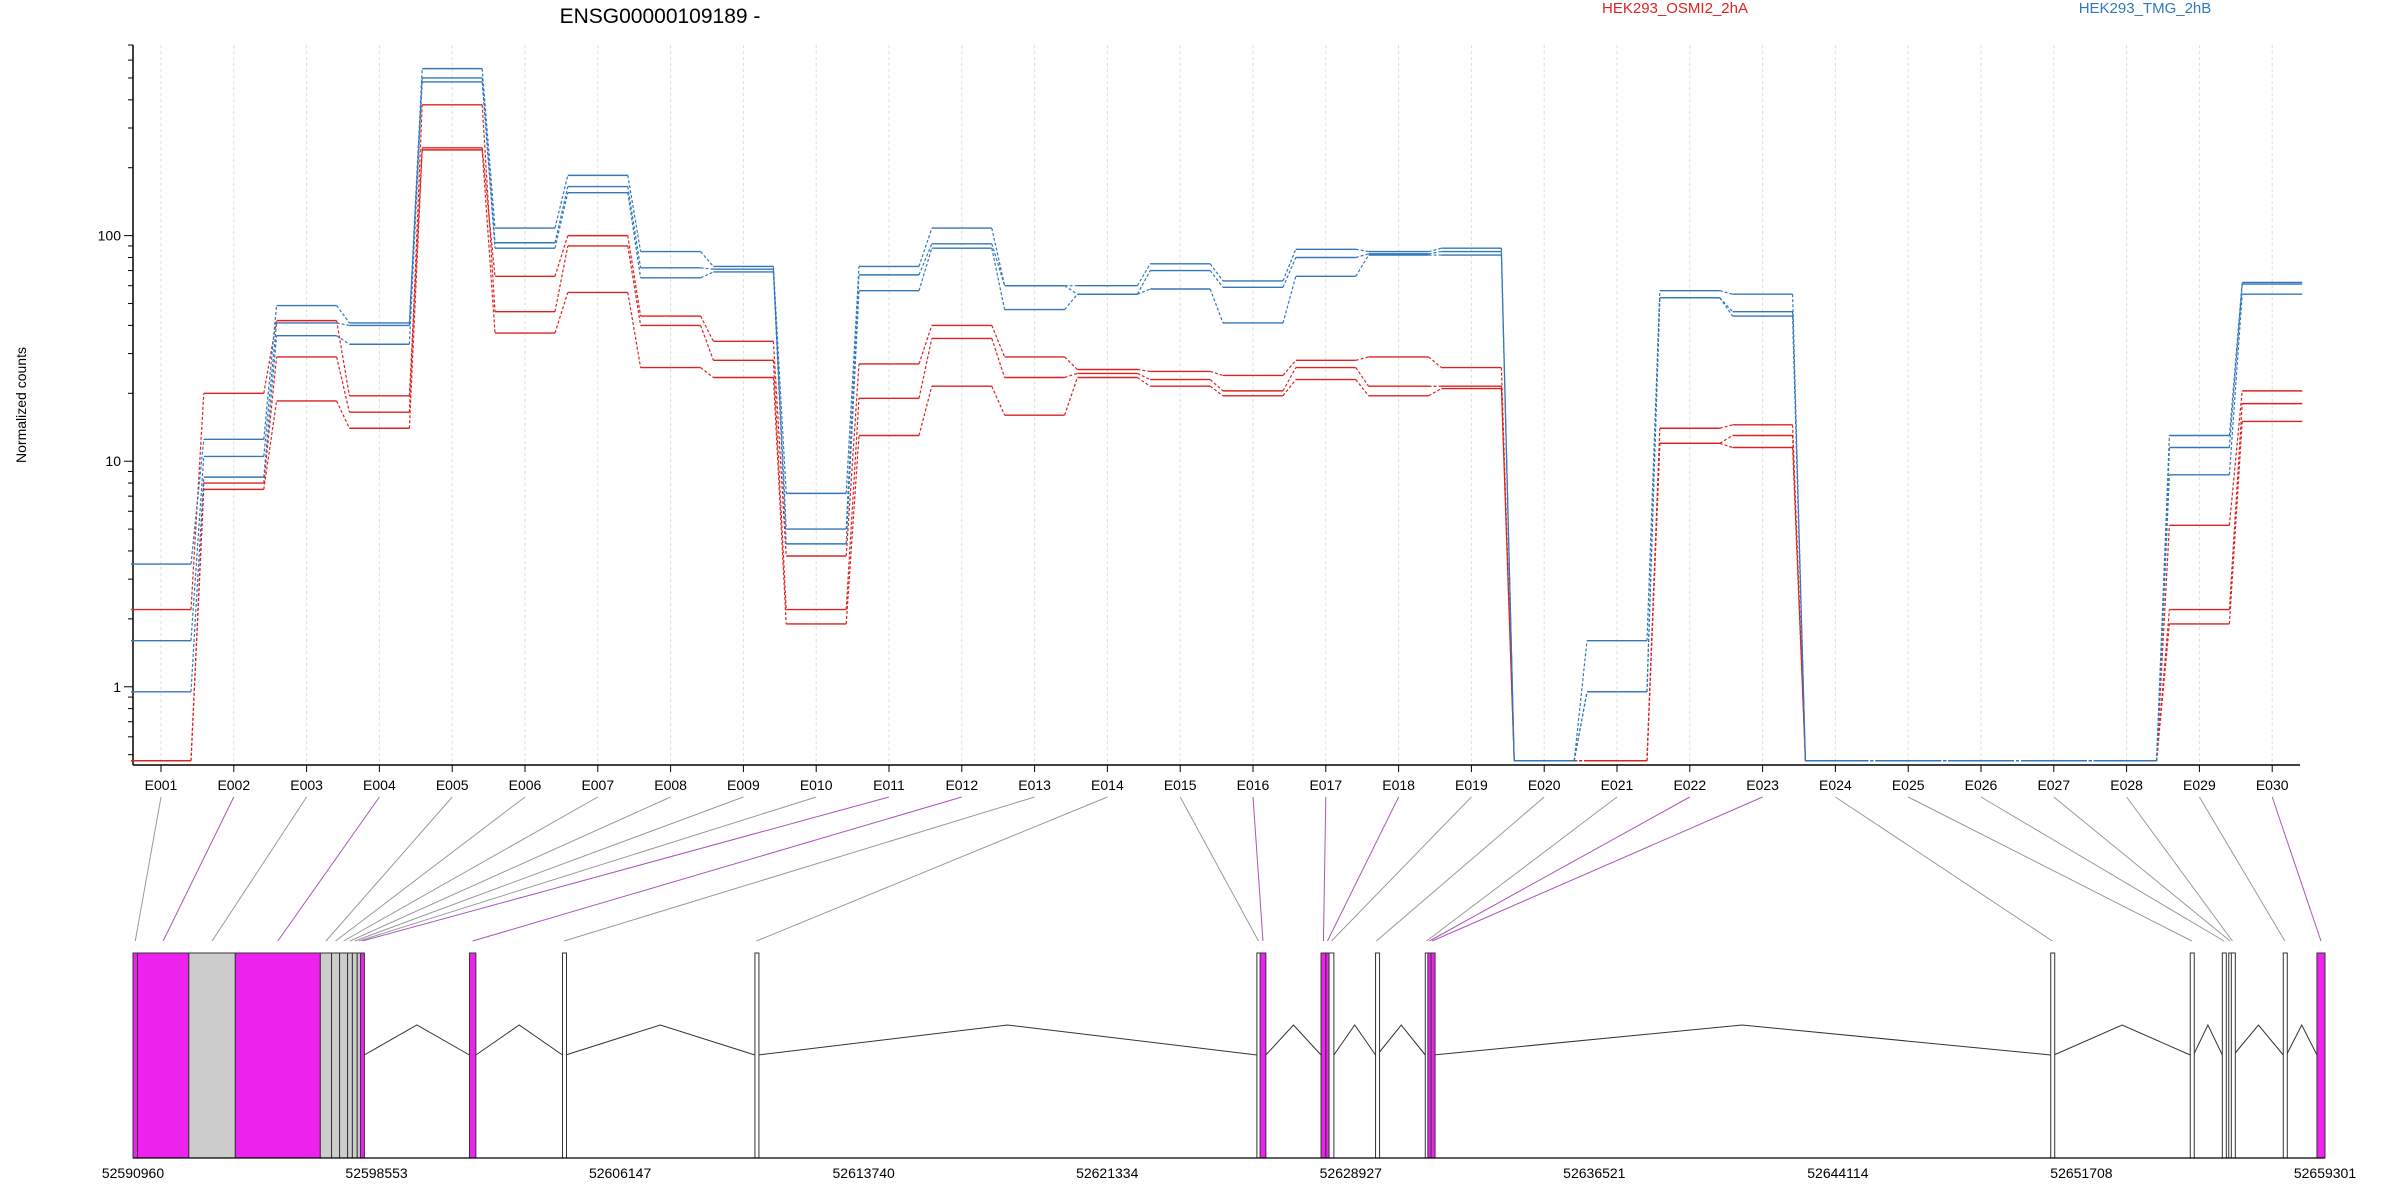 The image size is (2400, 1200). Describe the element at coordinates (2199, 785) in the screenshot. I see `exon-label-E029: E029` at that location.